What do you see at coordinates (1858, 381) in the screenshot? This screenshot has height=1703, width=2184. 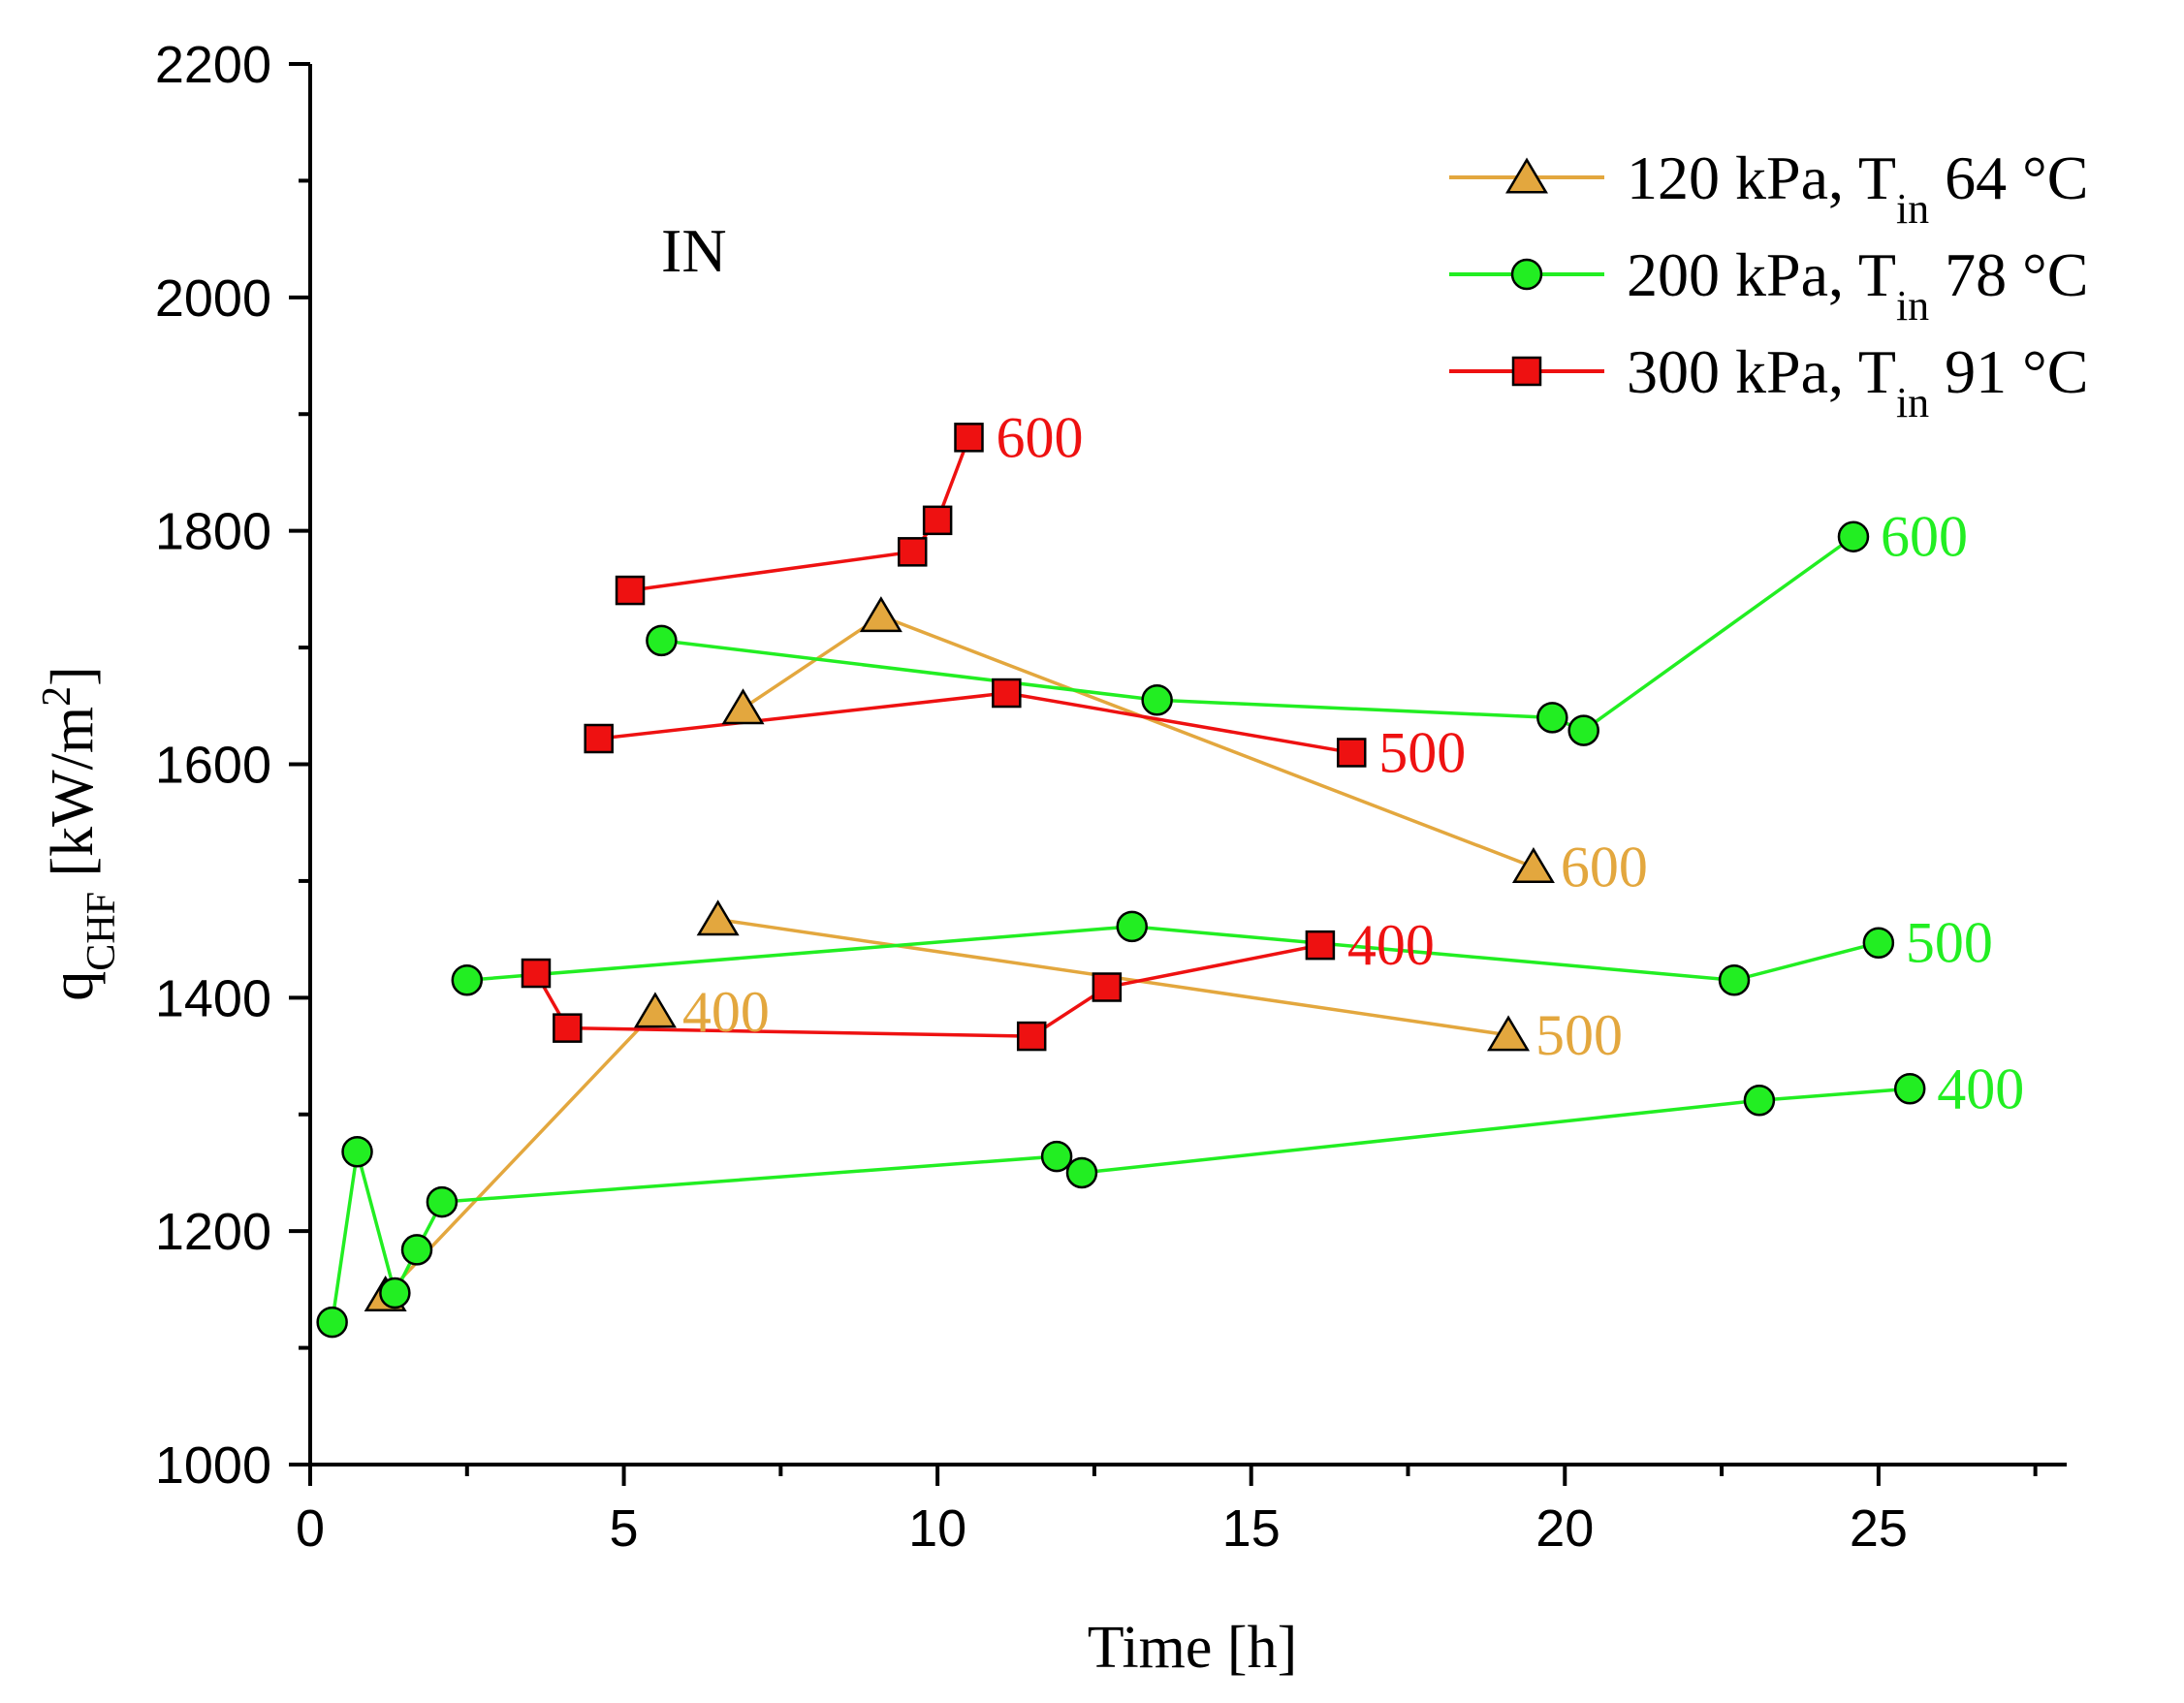 I see `legend-label: 300 kPa, Tin 91 °C` at bounding box center [1858, 381].